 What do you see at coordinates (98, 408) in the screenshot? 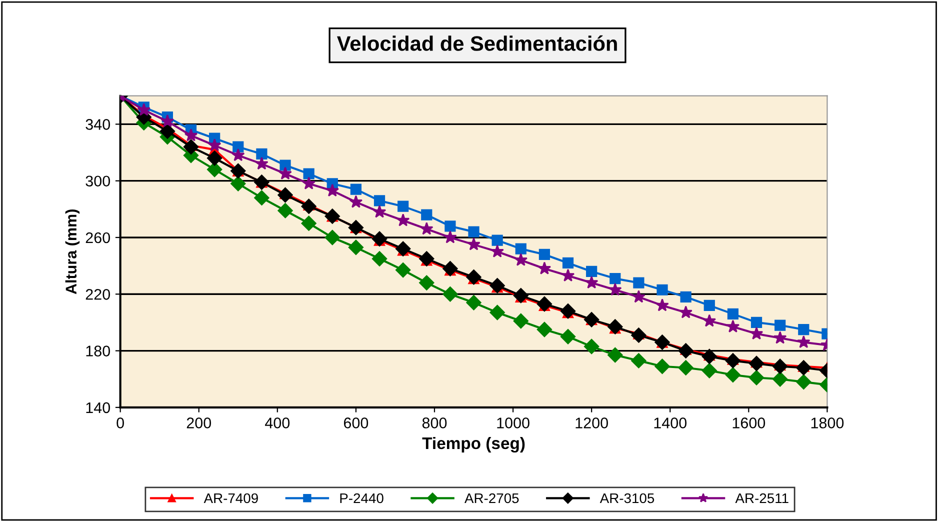
I see `y-tick-label: 140` at bounding box center [98, 408].